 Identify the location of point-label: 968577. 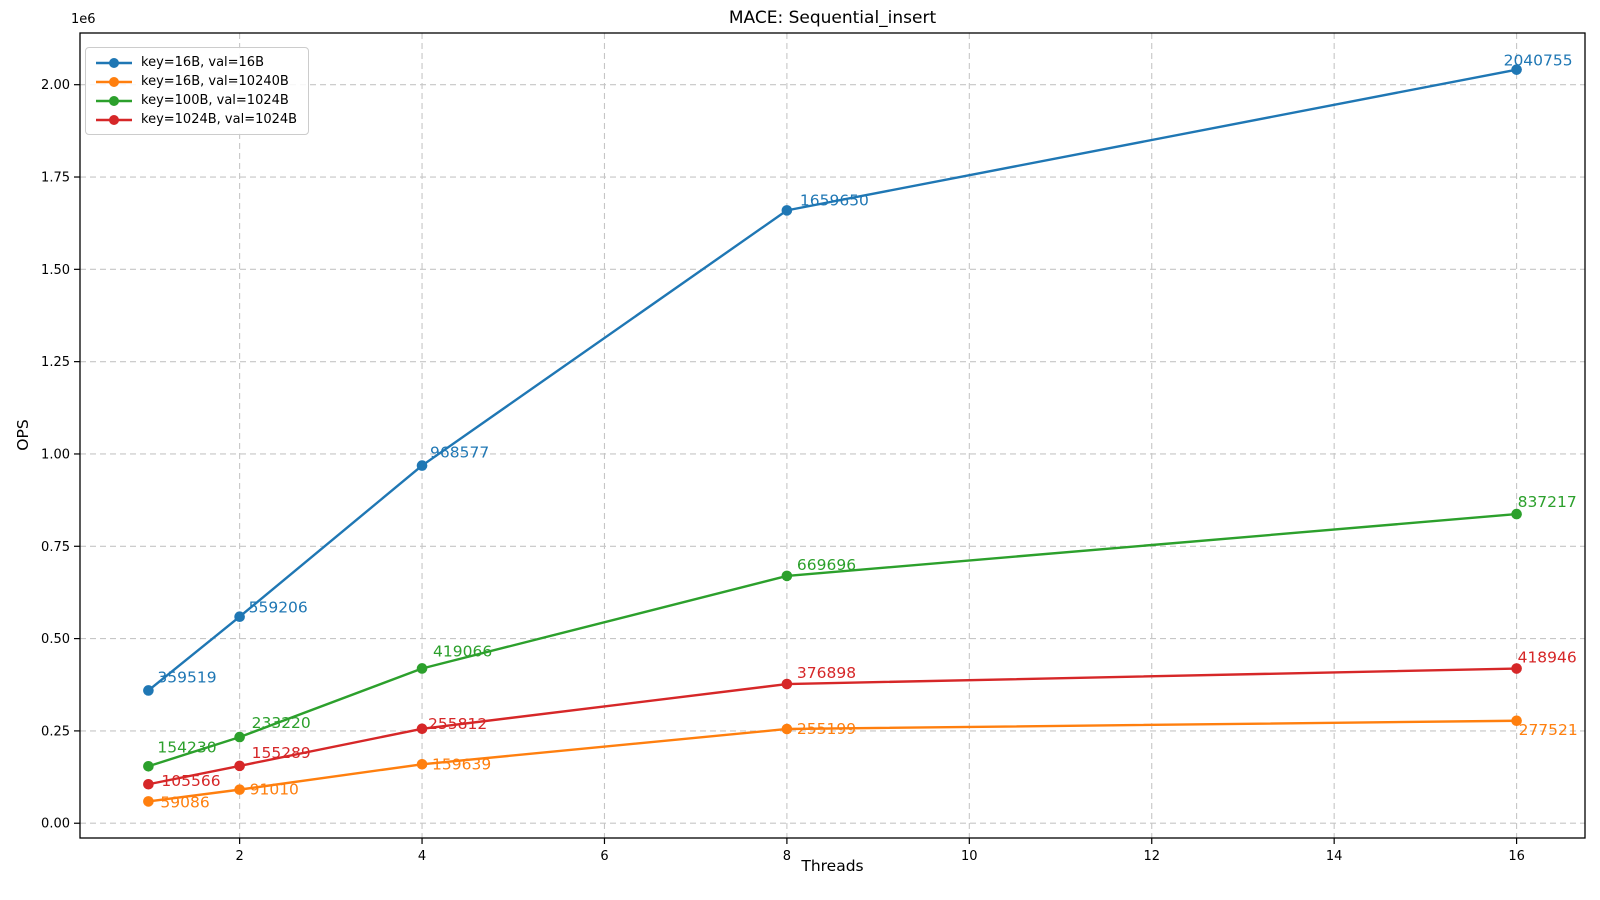
(459, 453).